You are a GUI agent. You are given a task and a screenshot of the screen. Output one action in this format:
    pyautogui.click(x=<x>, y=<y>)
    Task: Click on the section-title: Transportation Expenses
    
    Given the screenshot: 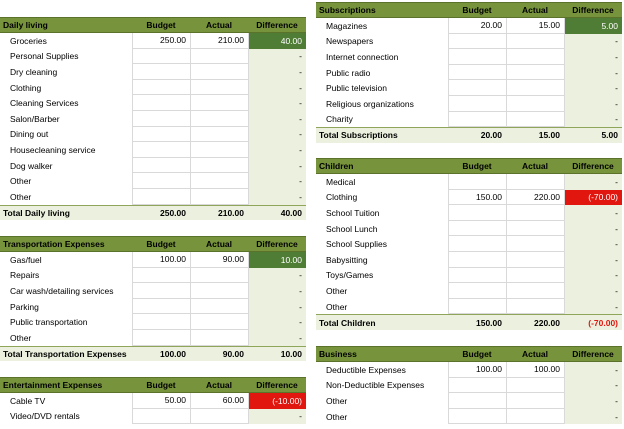 What is the action you would take?
    pyautogui.click(x=54, y=244)
    